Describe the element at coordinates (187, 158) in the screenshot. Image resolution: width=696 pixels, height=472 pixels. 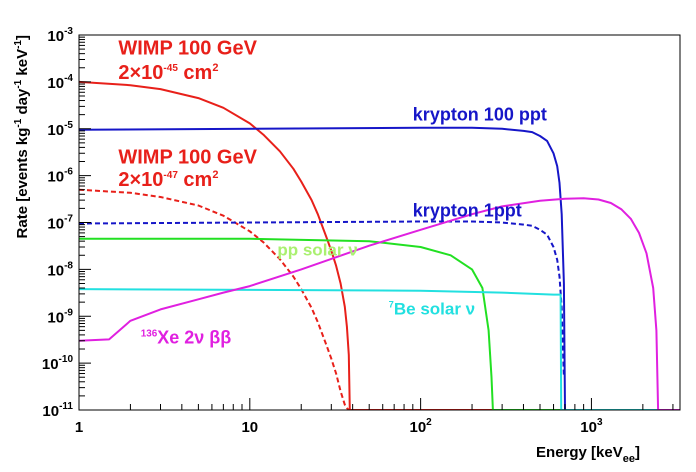
I see `annotation-wimp47-label-1: WIMP 100 GeV` at that location.